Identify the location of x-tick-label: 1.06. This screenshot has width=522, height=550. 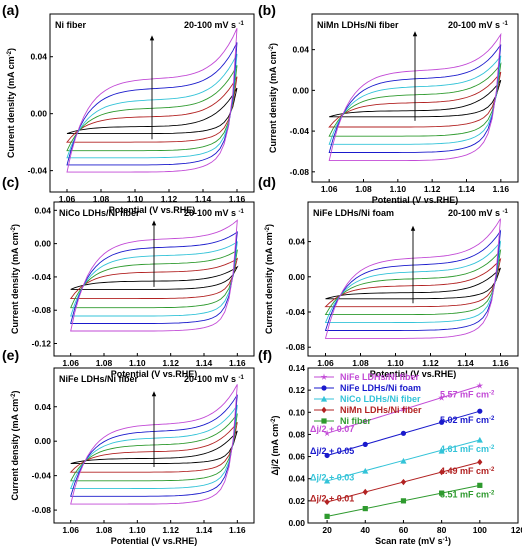
(70, 530).